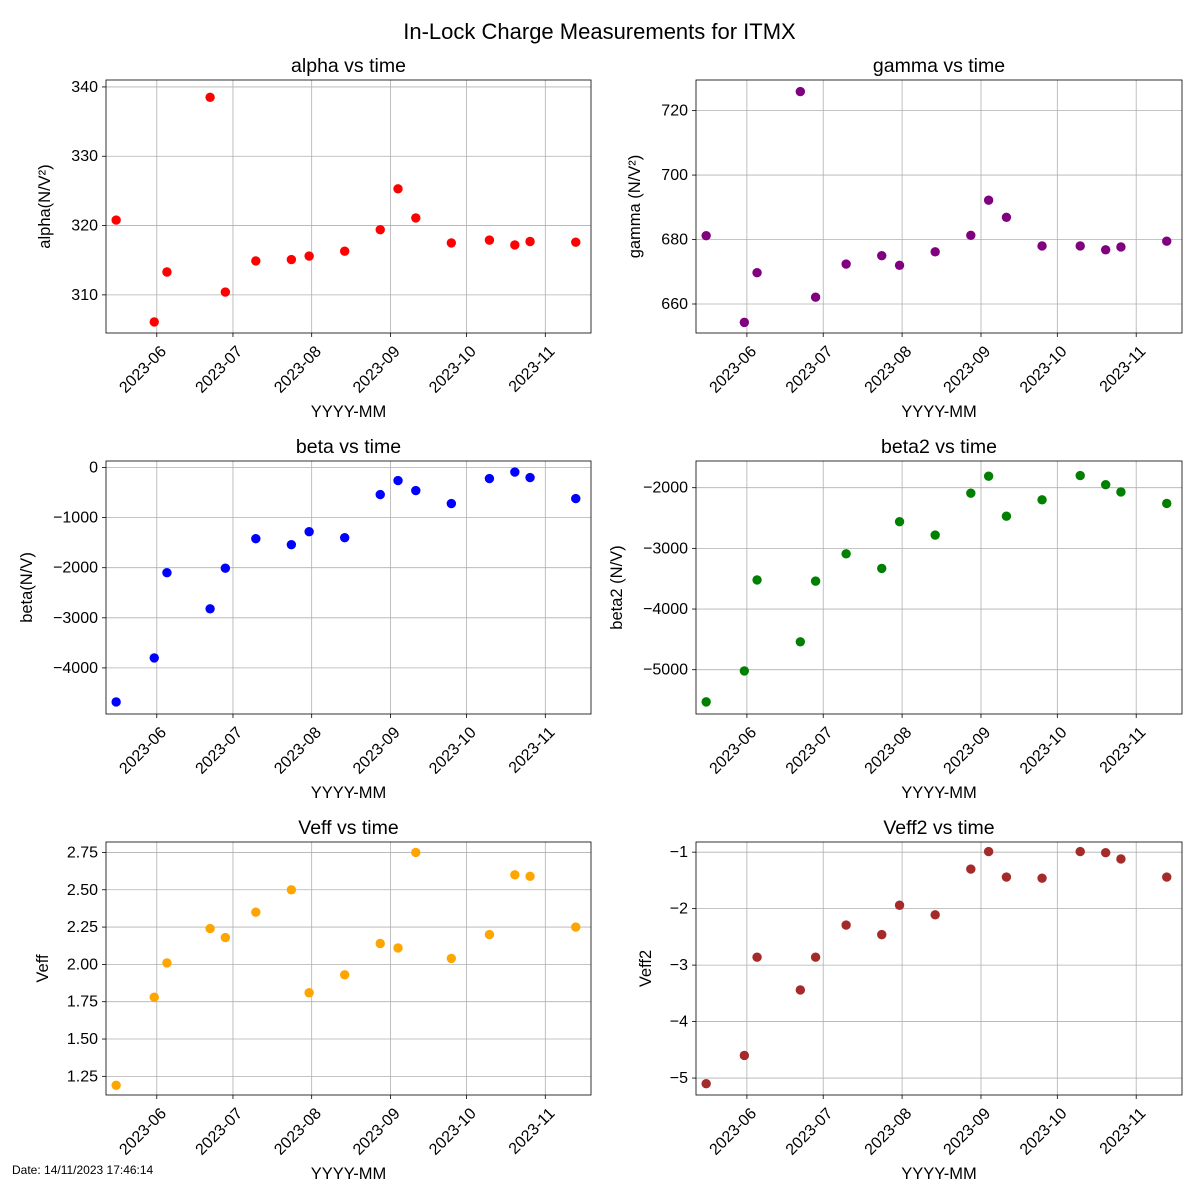 The height and width of the screenshot is (1199, 1199). What do you see at coordinates (939, 66) in the screenshot?
I see `subplot-title: gamma vs time` at bounding box center [939, 66].